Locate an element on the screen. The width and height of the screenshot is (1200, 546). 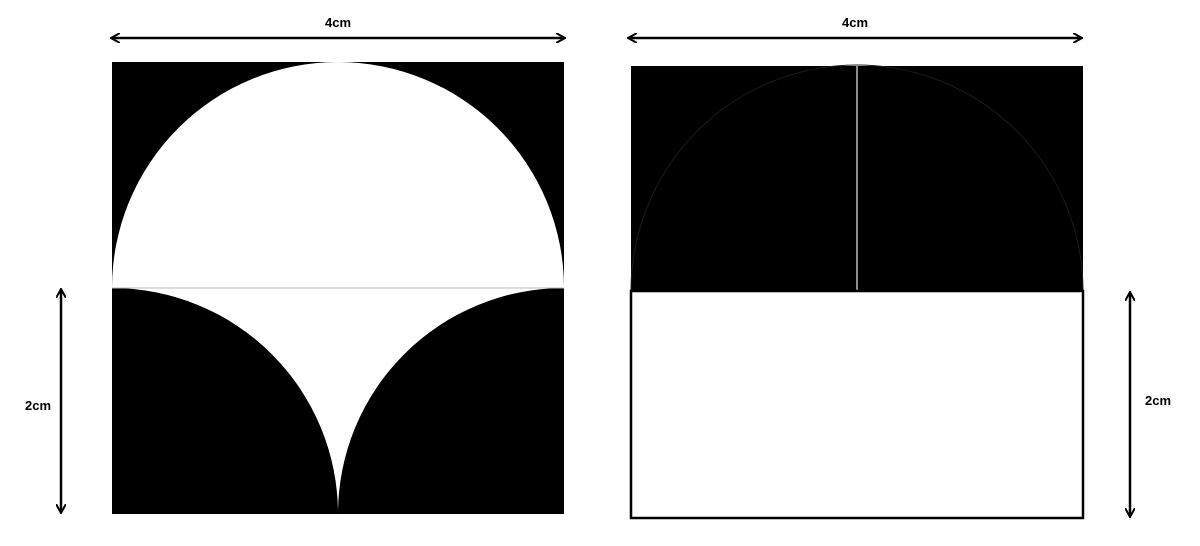
left-width-dimension: 4cm is located at coordinates (338, 26).